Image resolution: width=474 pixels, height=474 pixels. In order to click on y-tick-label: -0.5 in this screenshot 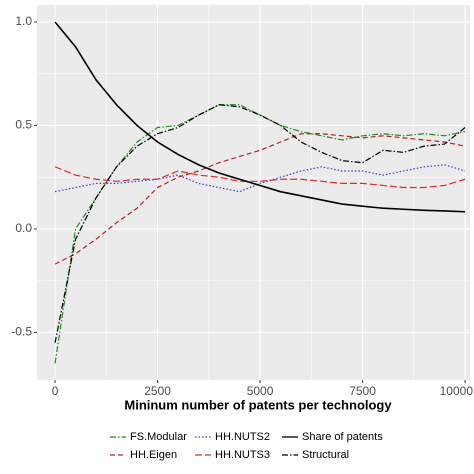, I will do `click(21, 332)`.